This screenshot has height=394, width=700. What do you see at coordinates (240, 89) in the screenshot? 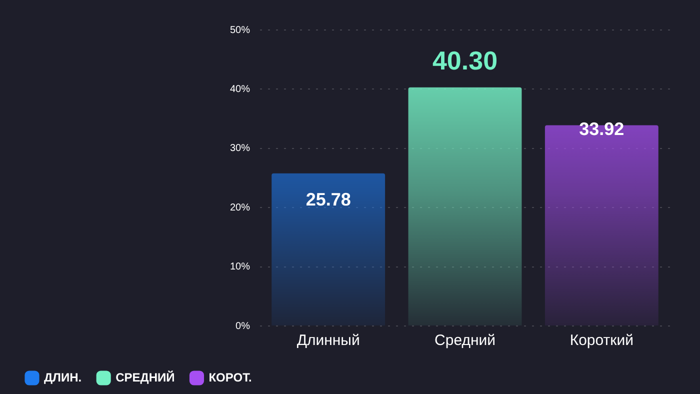
I see `y-tick-label: 40%` at bounding box center [240, 89].